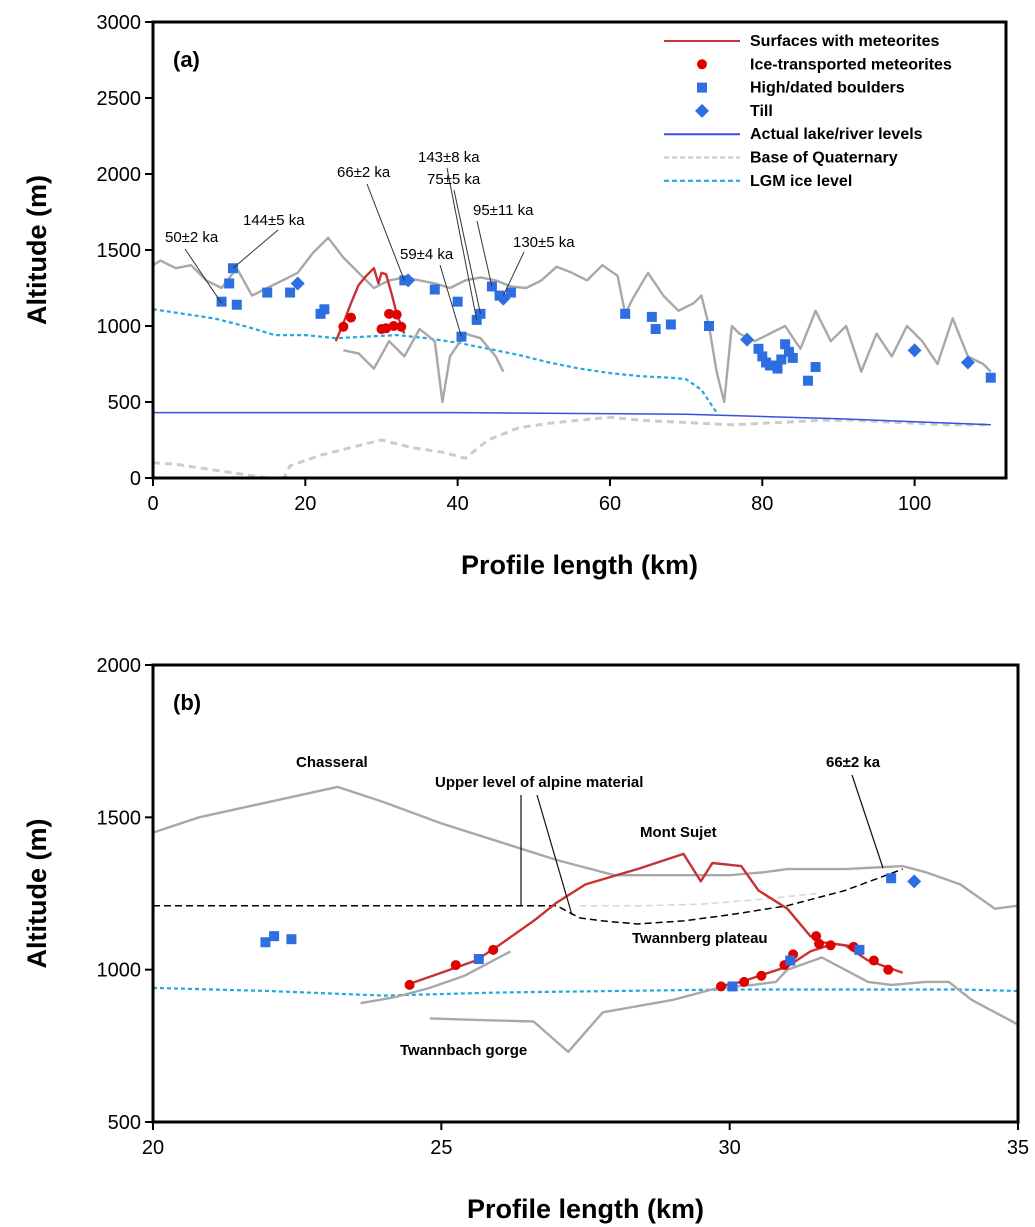  I want to click on panel-label: (b), so click(187, 702).